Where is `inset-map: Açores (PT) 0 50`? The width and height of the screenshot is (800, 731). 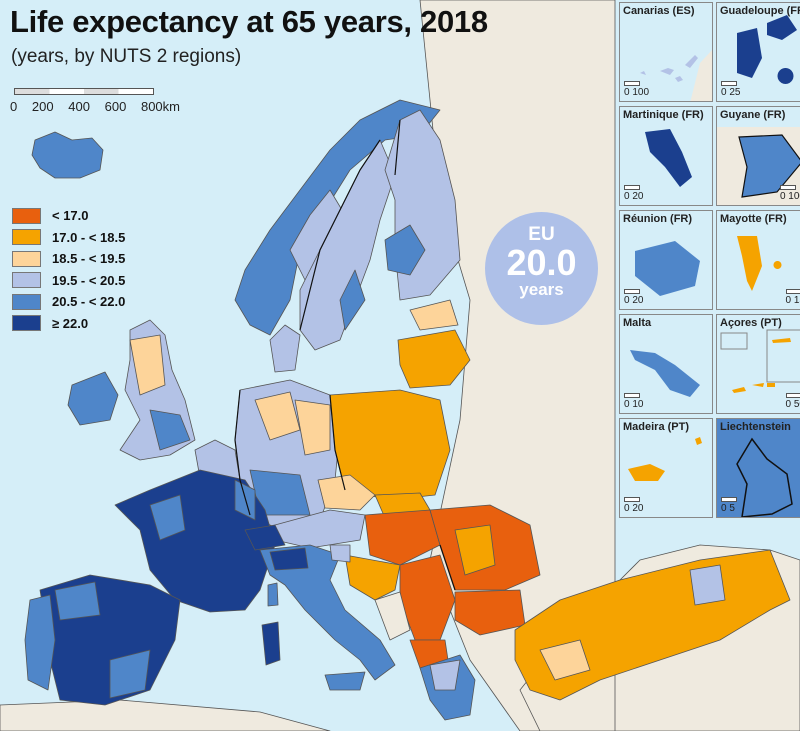 inset-map: Açores (PT) 0 50 is located at coordinates (758, 364).